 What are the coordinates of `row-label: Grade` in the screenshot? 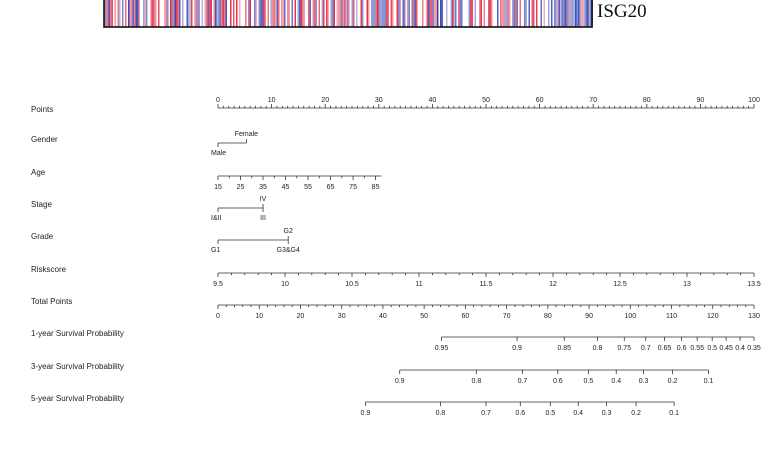 It's located at (42, 236).